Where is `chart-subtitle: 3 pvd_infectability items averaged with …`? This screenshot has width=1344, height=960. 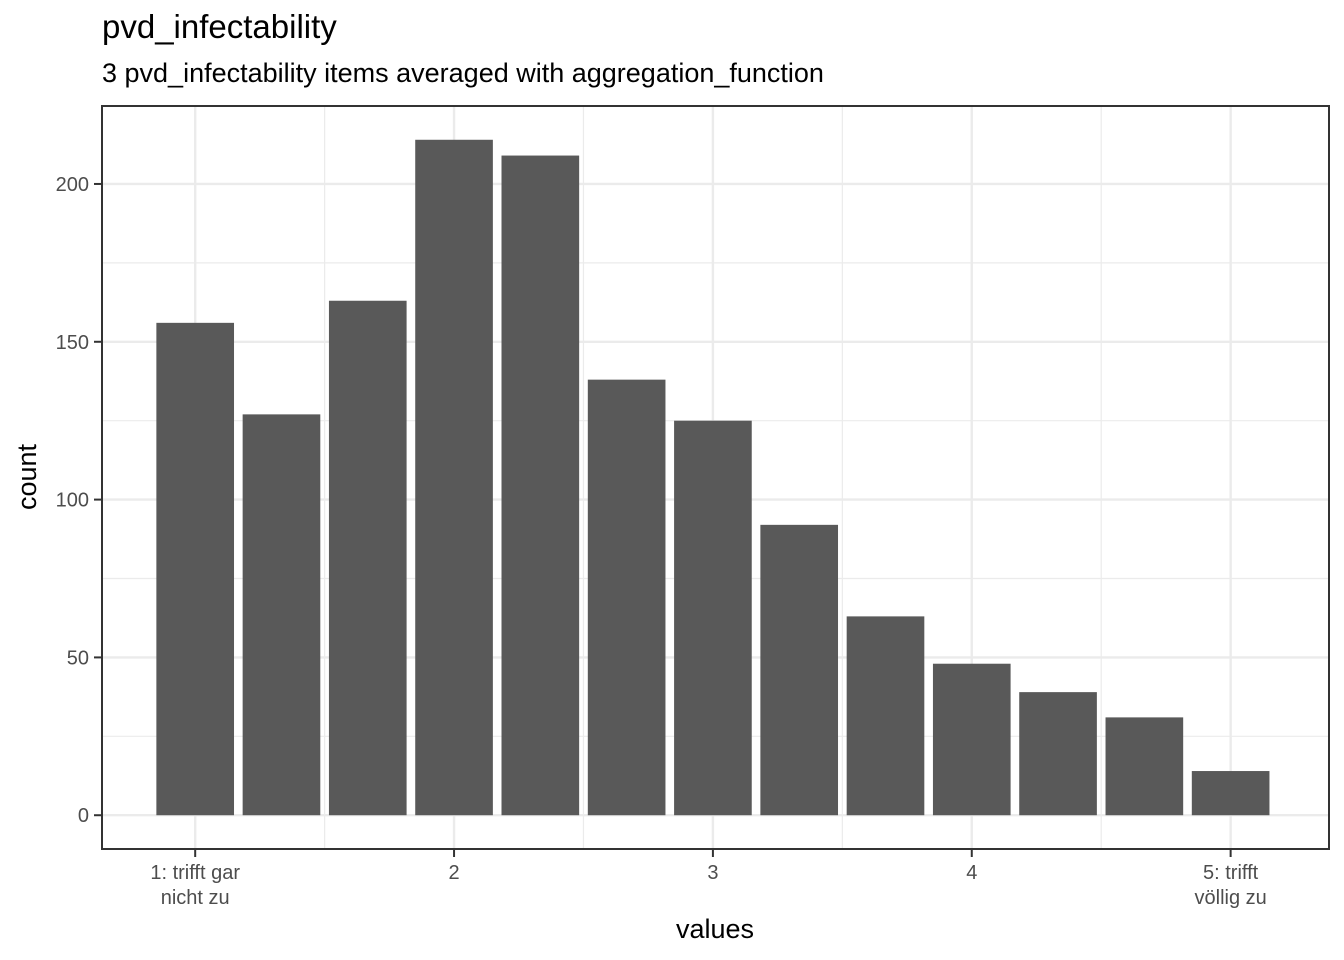
chart-subtitle: 3 pvd_infectability items averaged with … is located at coordinates (463, 73).